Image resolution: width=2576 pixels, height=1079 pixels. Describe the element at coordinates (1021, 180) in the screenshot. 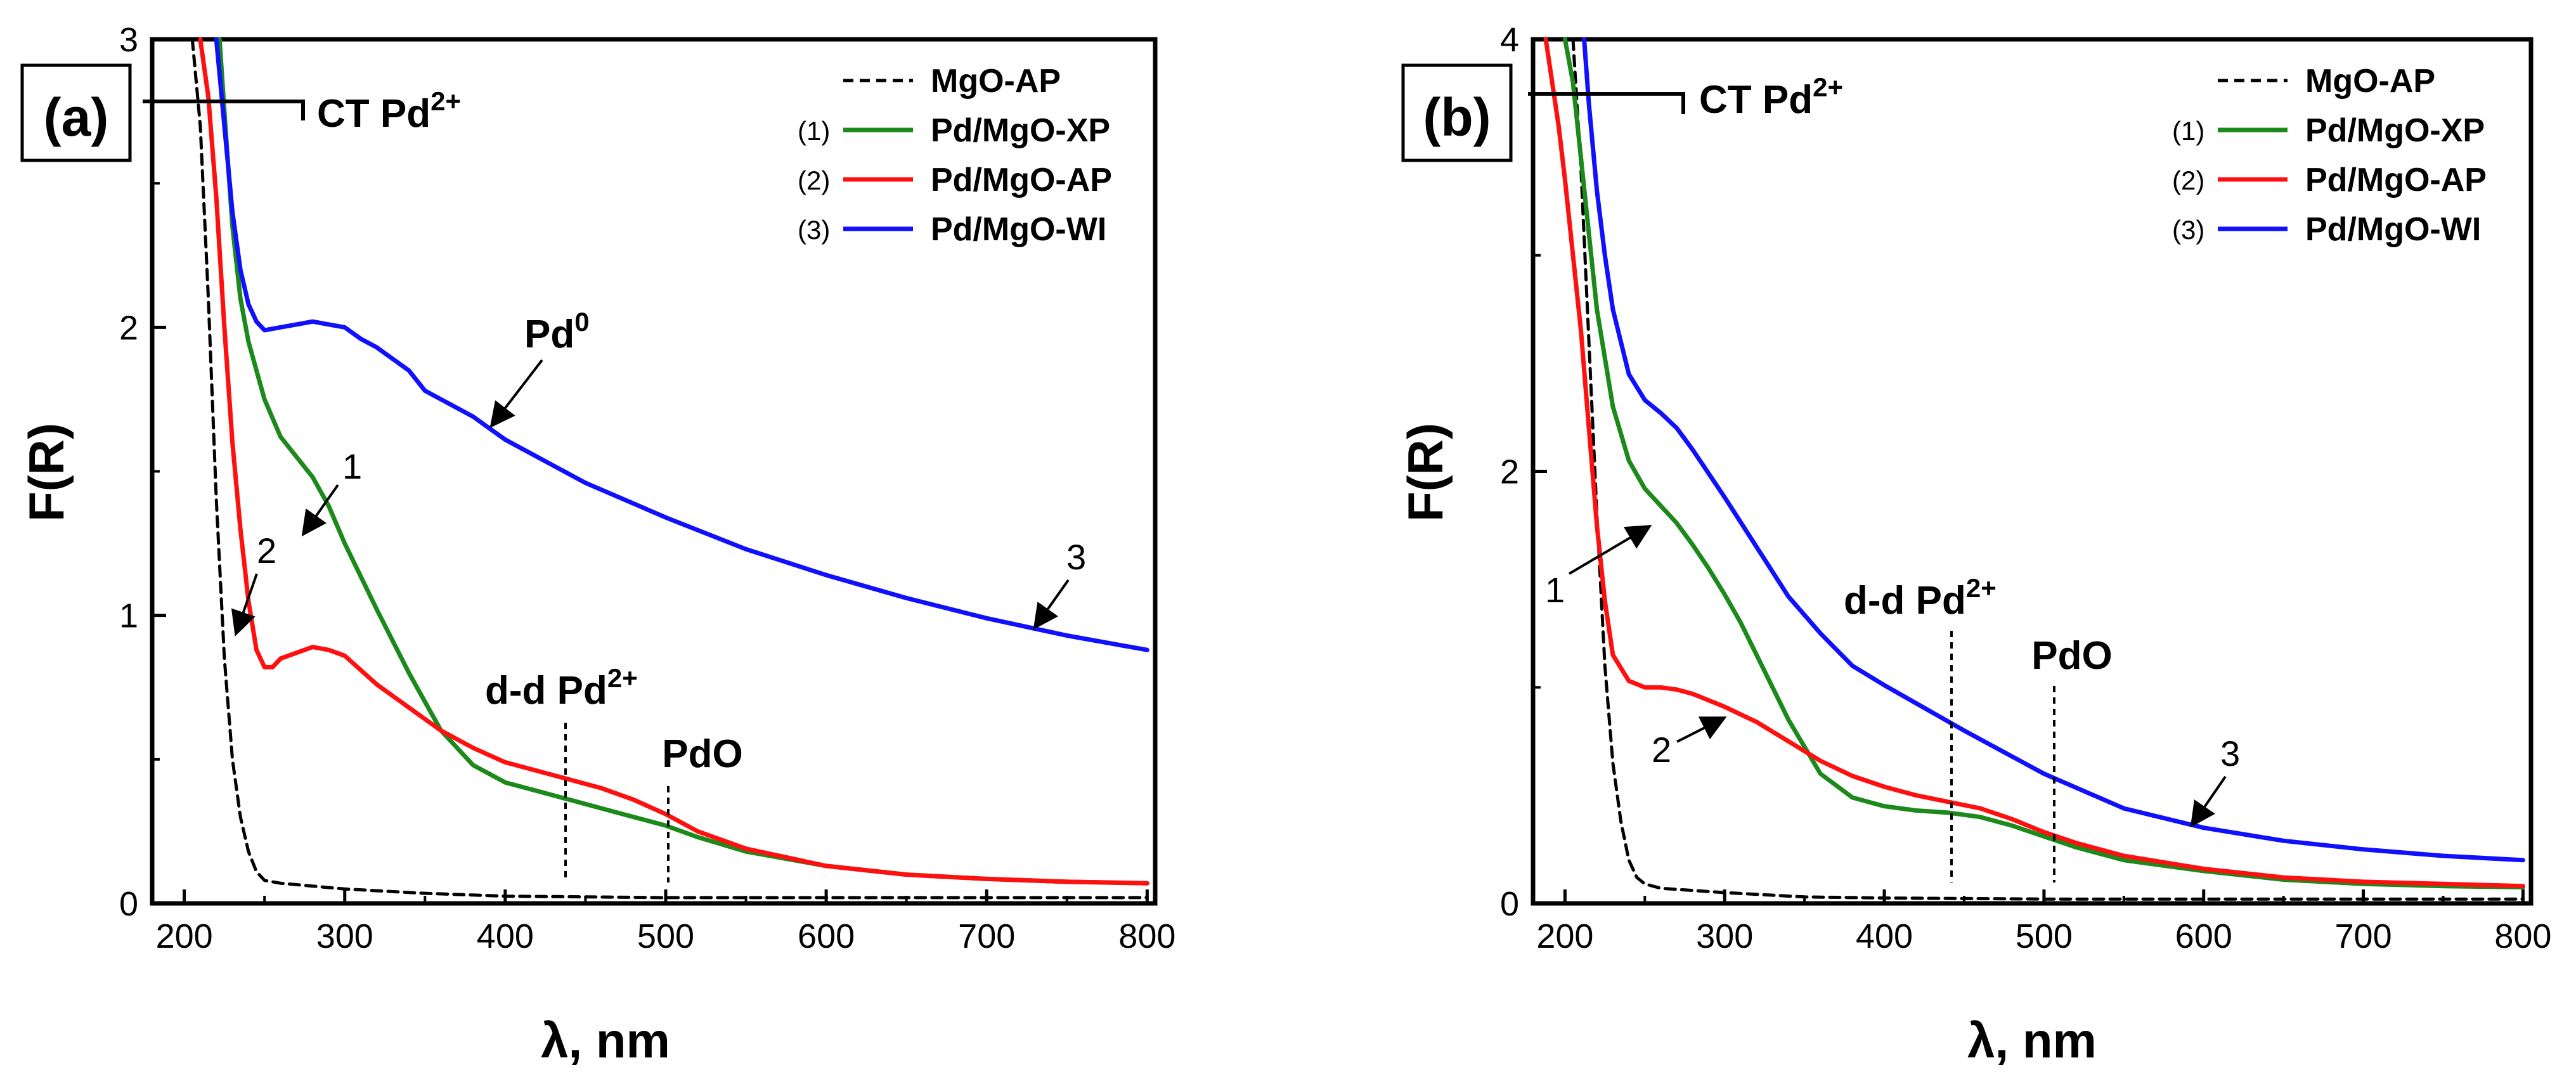

I see `panel-a-legend-name-ap: Pd/MgO-AP` at that location.